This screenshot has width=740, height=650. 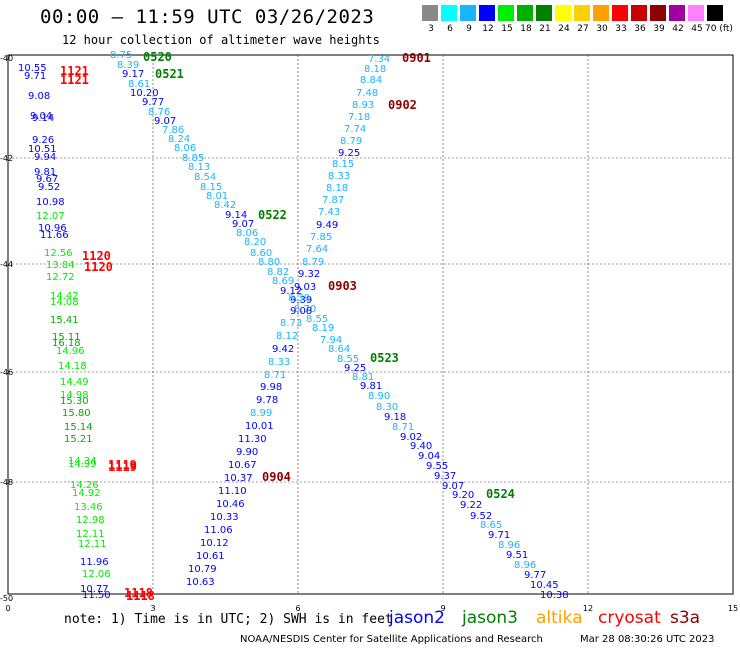 What do you see at coordinates (272, 215) in the screenshot?
I see `time-label: 0522` at bounding box center [272, 215].